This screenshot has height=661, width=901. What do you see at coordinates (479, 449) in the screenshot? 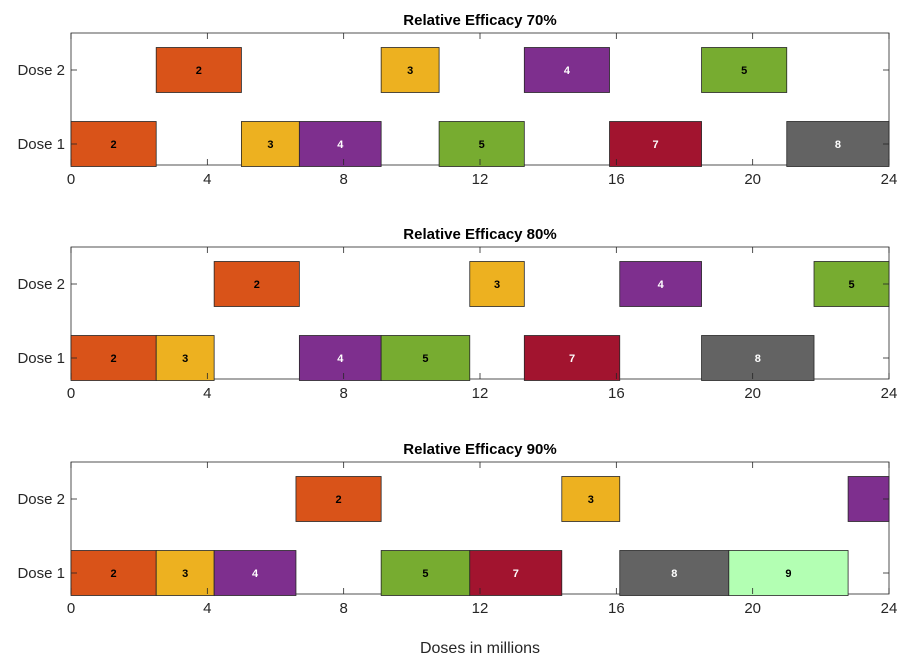
I see `panel-title: Relative Efficacy 90%` at bounding box center [479, 449].